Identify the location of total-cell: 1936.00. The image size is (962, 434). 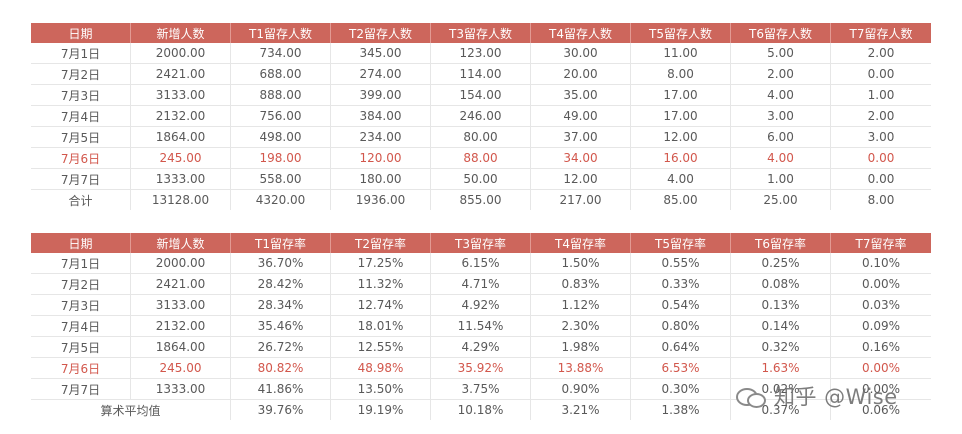
(381, 200).